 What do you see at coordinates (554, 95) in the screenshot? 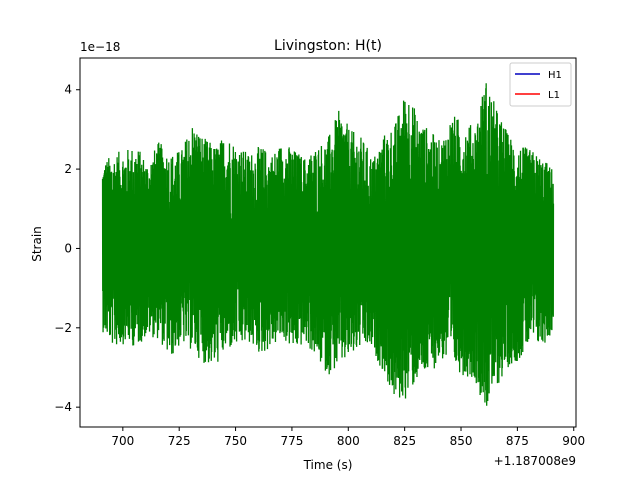
I see `legend-label-l1: L1` at bounding box center [554, 95].